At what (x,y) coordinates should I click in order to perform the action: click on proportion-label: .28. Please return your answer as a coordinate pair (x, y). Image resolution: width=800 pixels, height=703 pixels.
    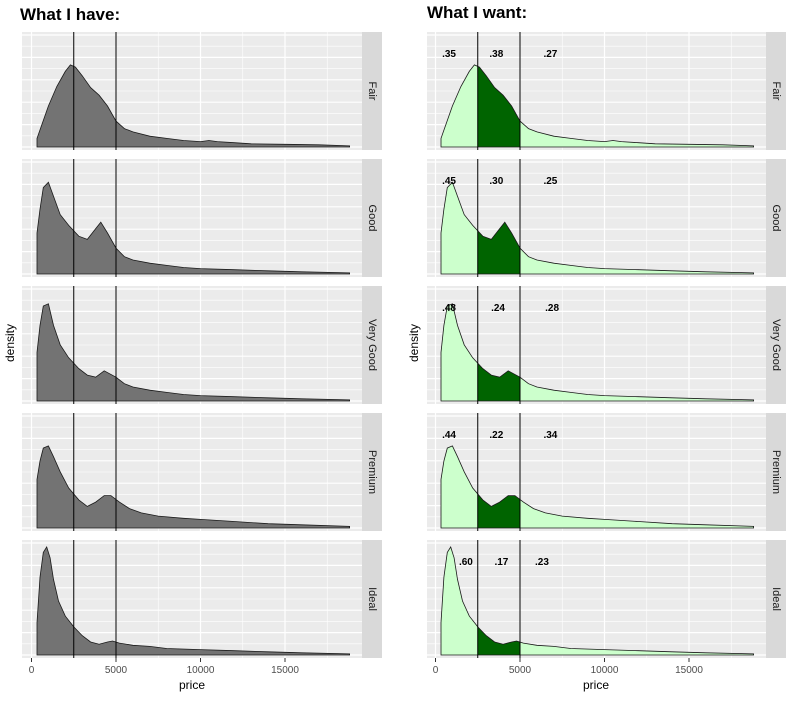
    Looking at the image, I should click on (552, 308).